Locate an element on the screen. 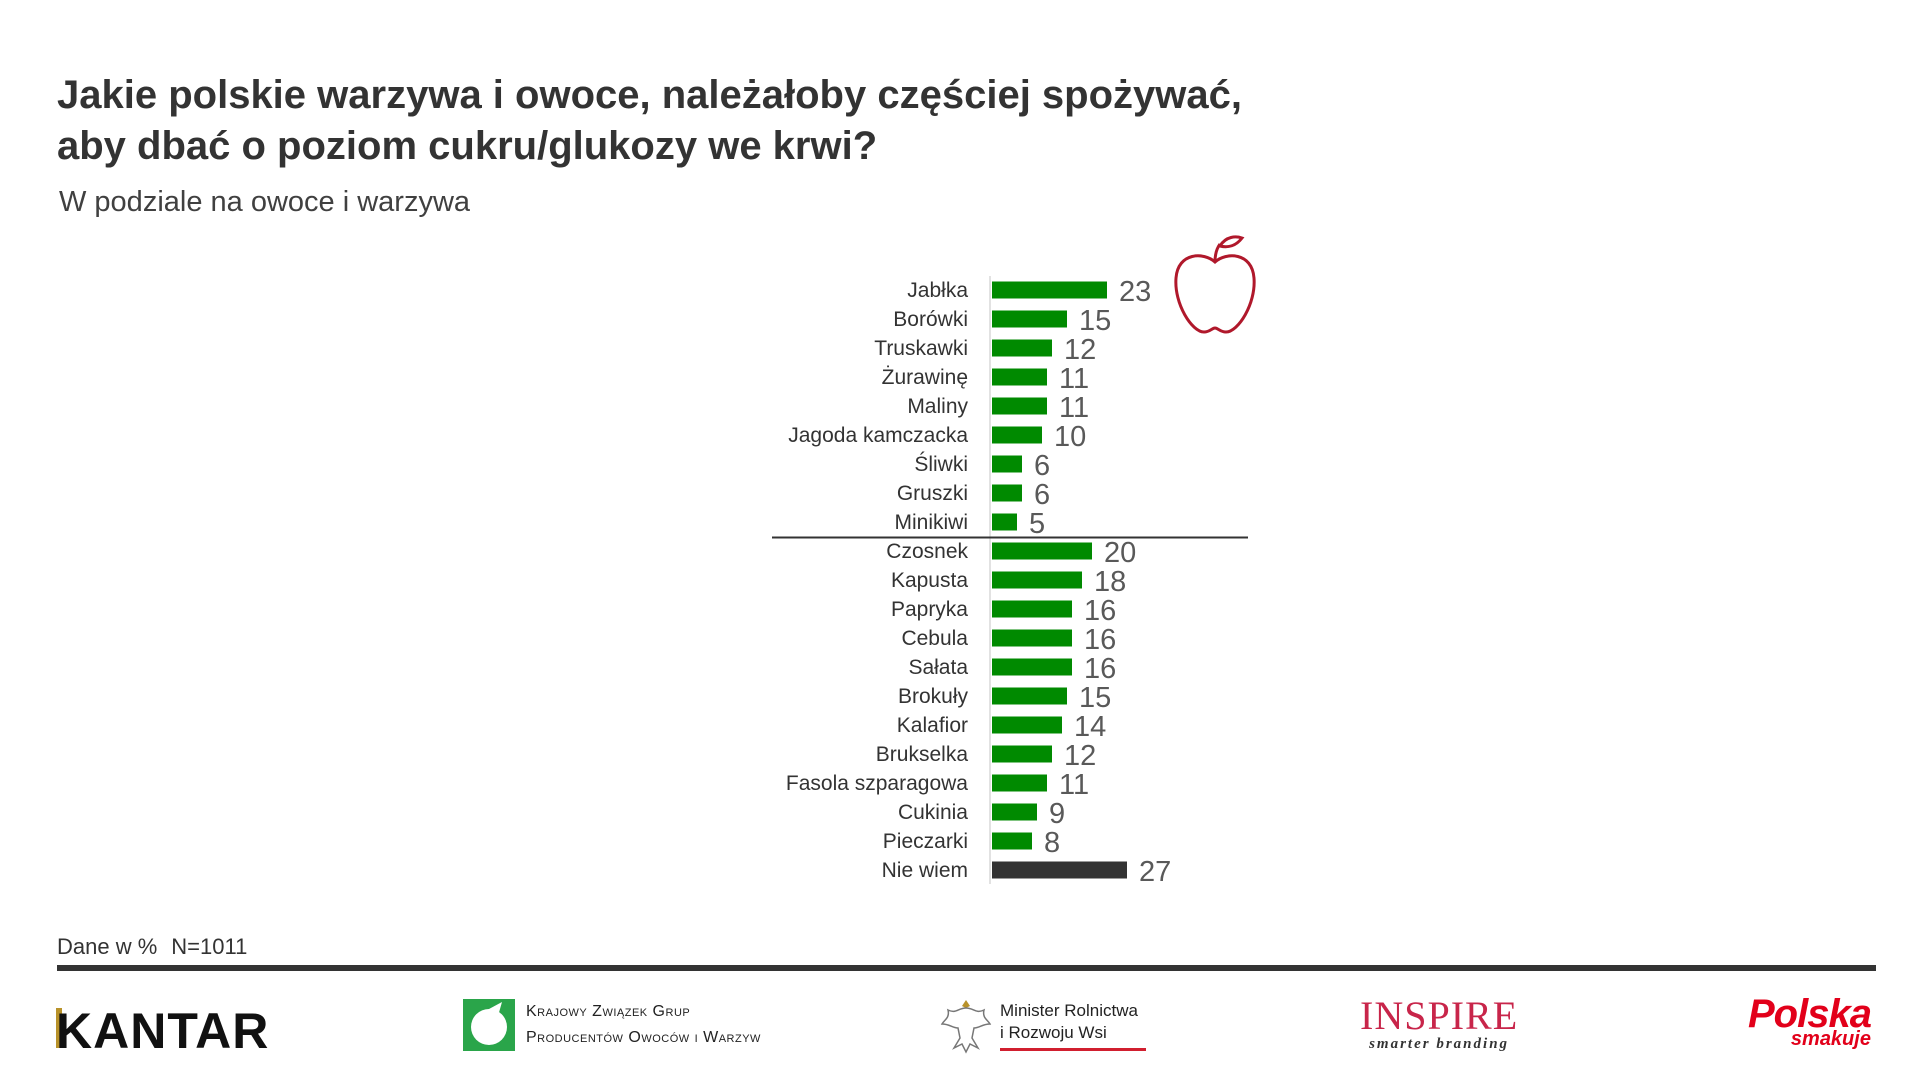  kantar-logo-bar is located at coordinates (59, 1028).